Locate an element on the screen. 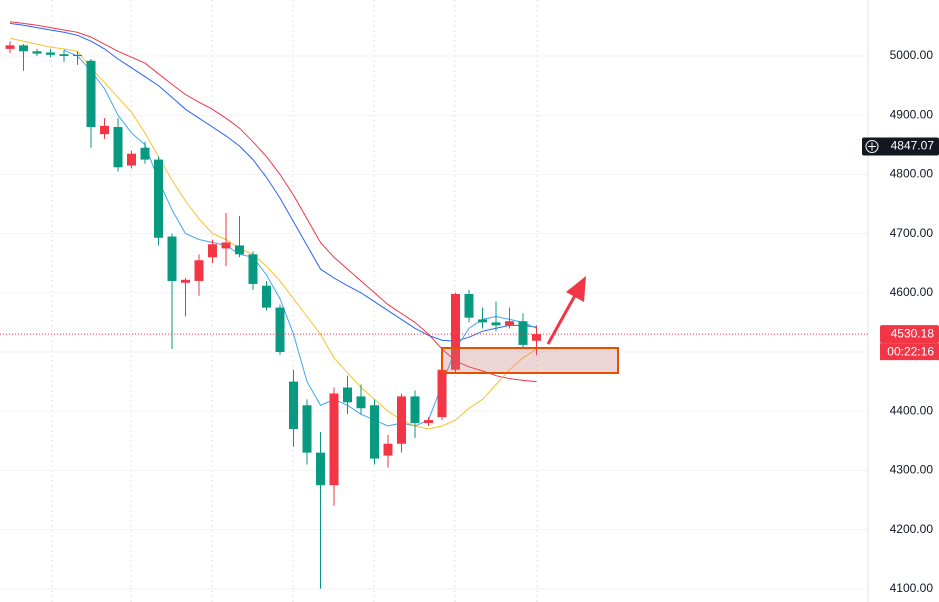 The height and width of the screenshot is (602, 939). support-zone is located at coordinates (530, 360).